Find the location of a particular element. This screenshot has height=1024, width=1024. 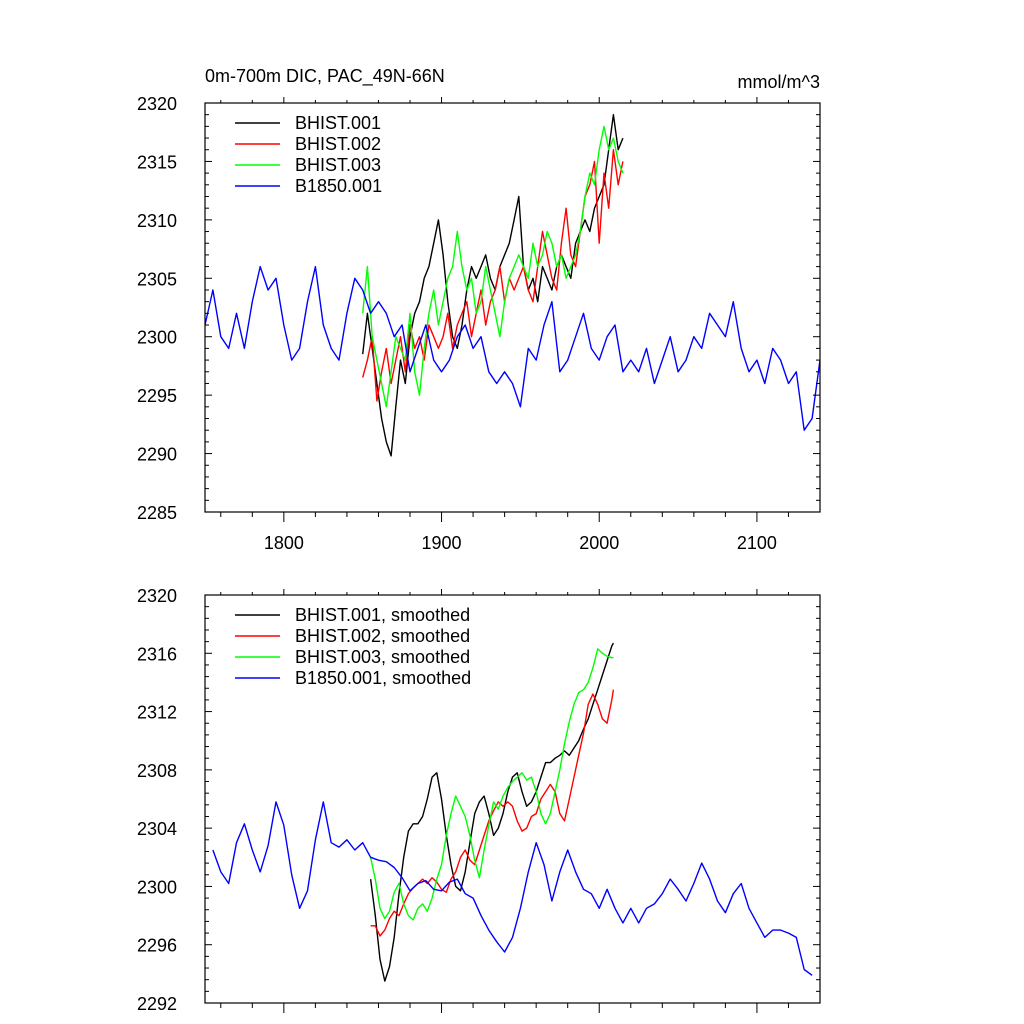

top-legend-label: BHIST.002 is located at coordinates (338, 144).